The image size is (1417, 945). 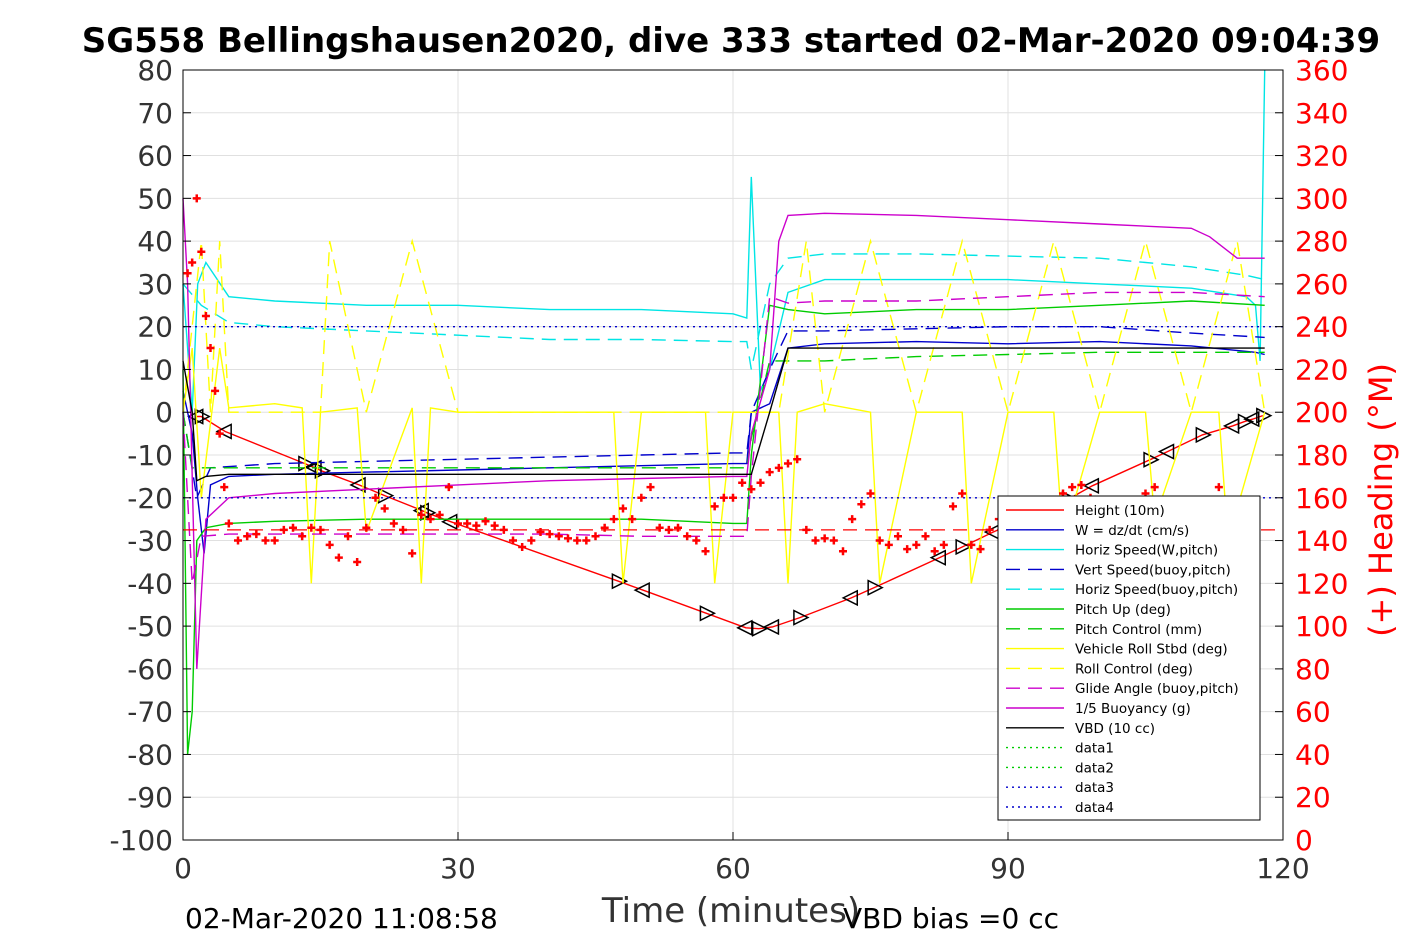 What do you see at coordinates (1321, 498) in the screenshot?
I see `right-tick-label: 160` at bounding box center [1321, 498].